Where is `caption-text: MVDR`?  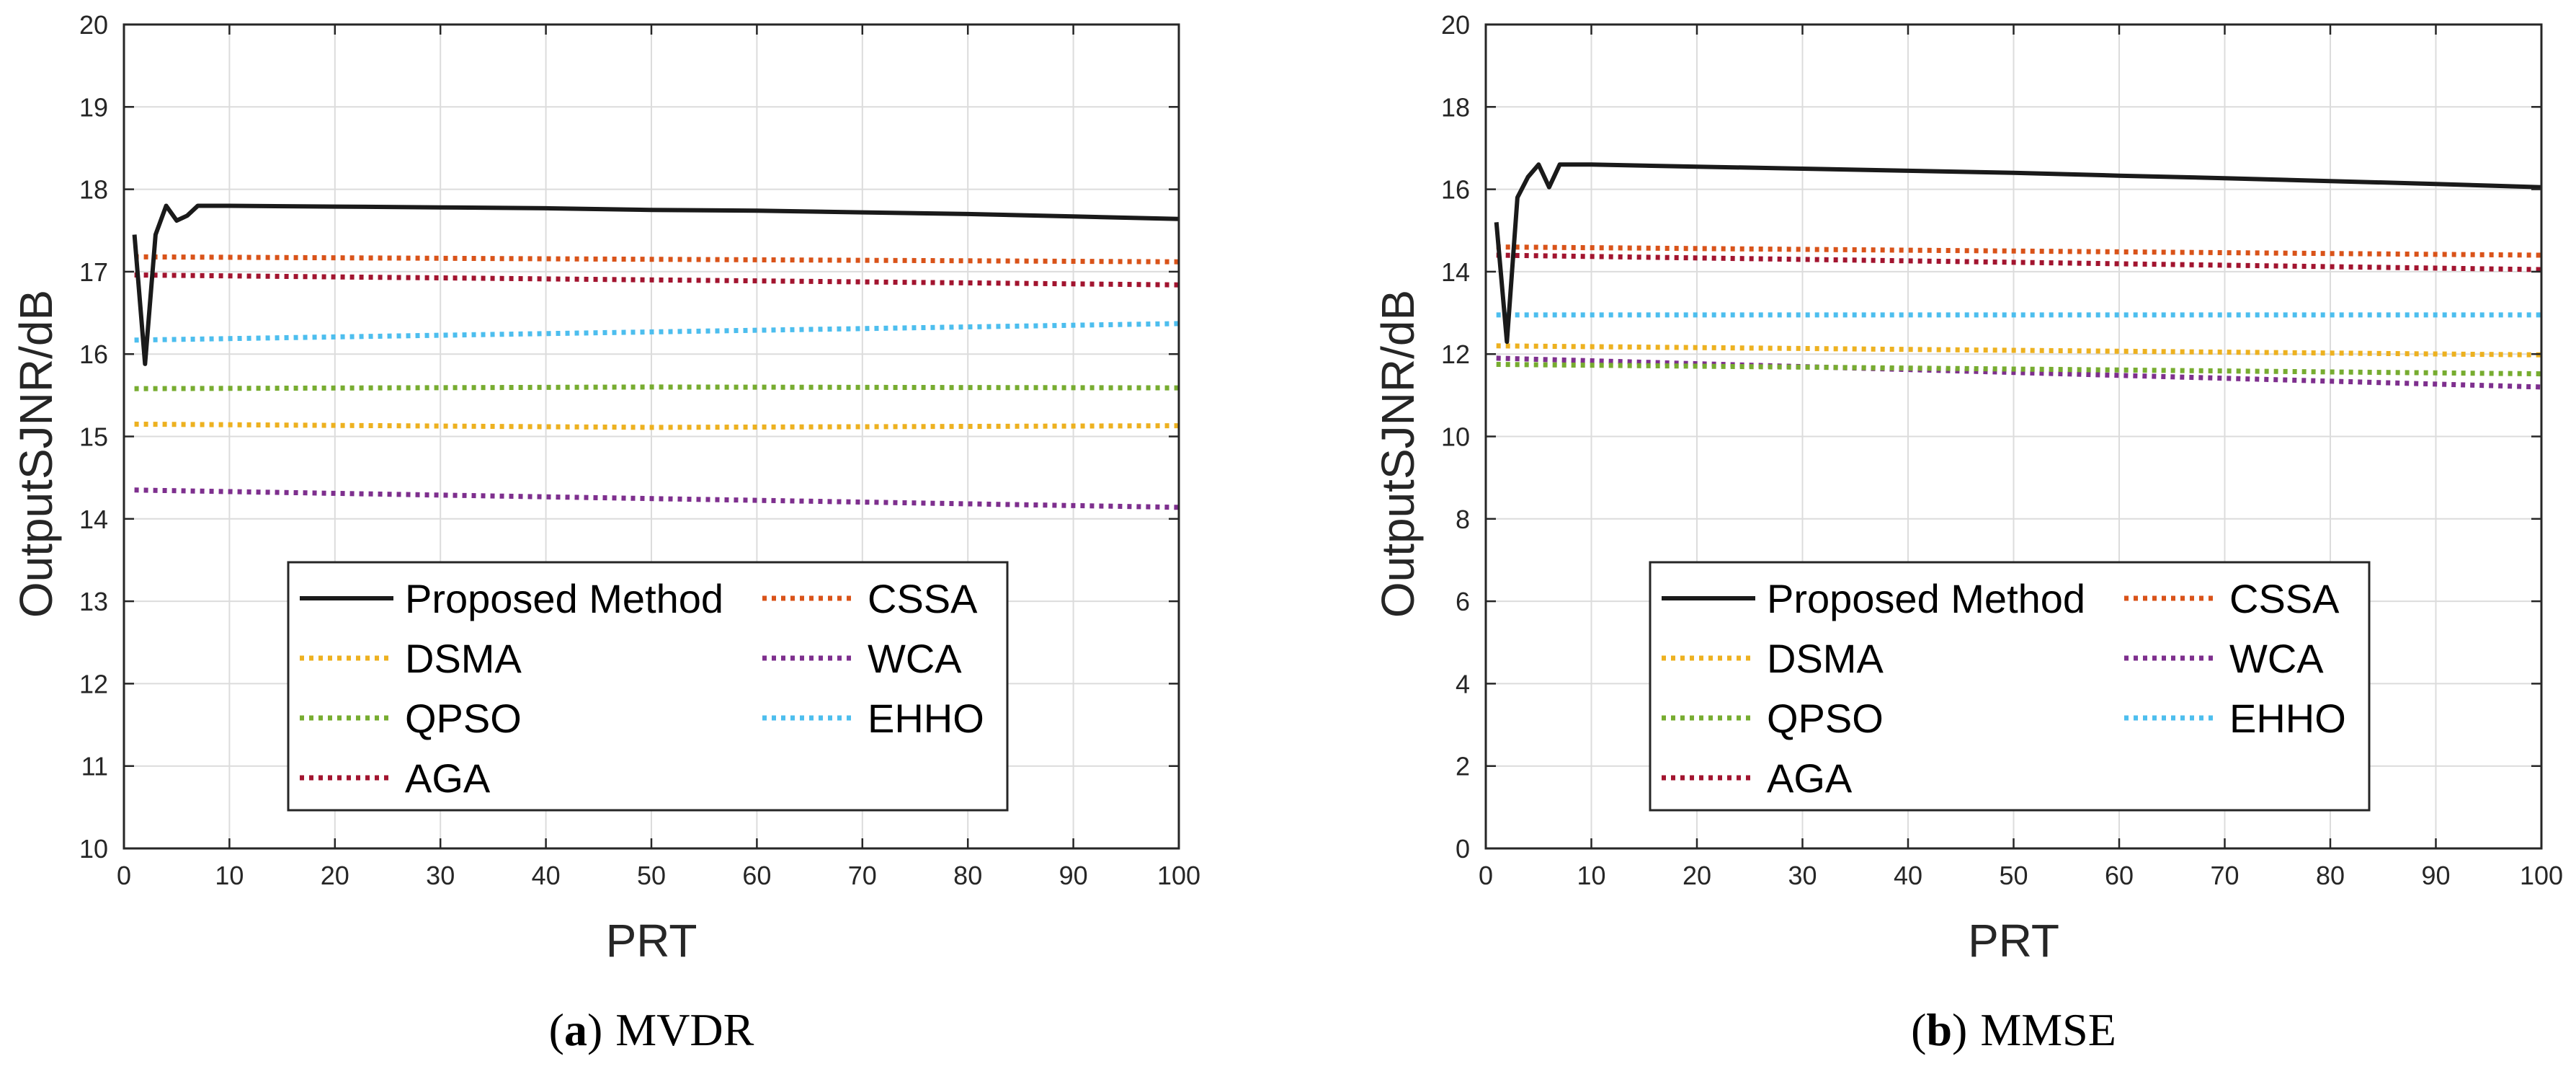 caption-text: MVDR is located at coordinates (684, 1029).